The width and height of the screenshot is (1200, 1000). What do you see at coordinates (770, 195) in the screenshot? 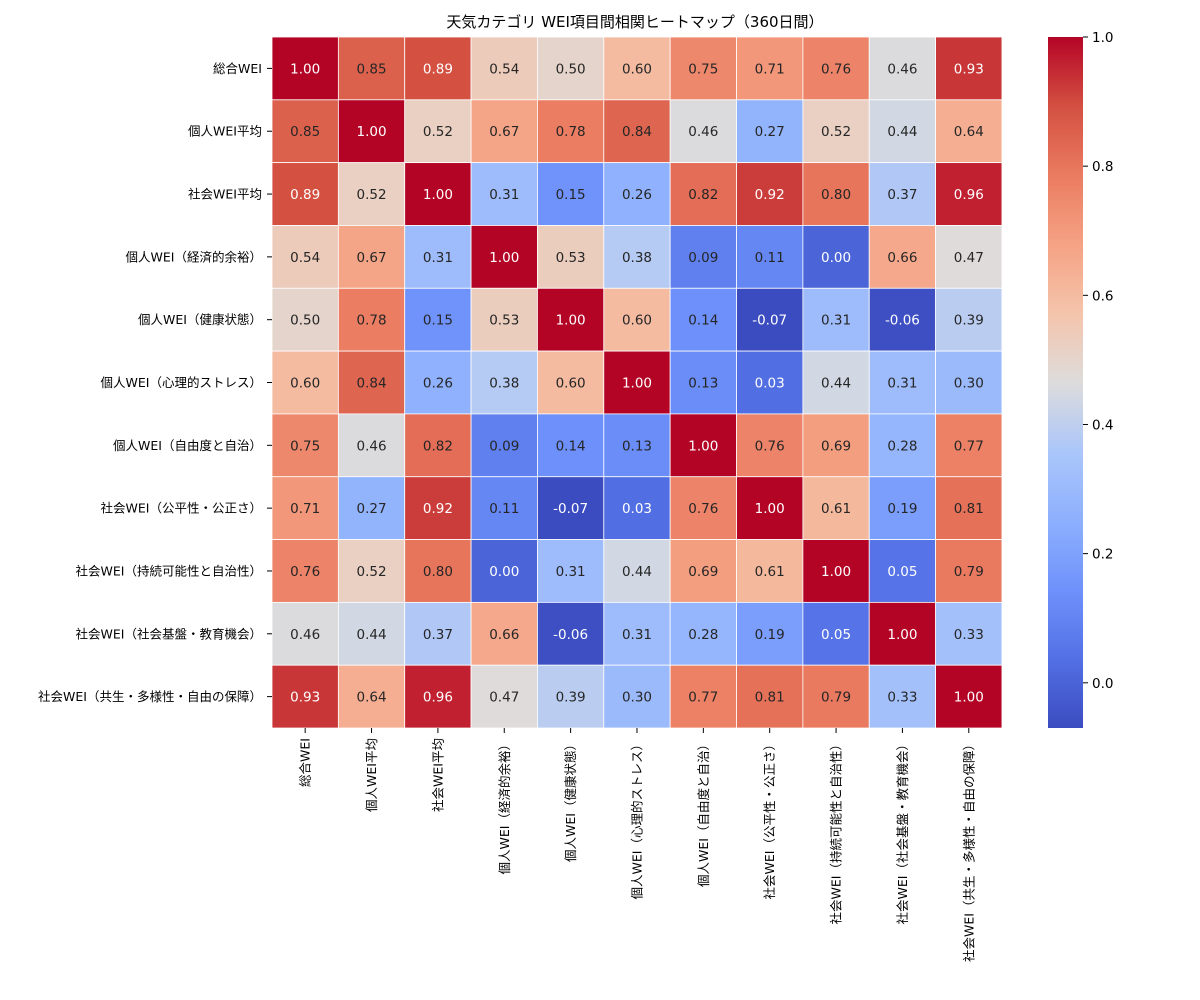
I see `cell-value-label-r2-c7: 0.92` at bounding box center [770, 195].